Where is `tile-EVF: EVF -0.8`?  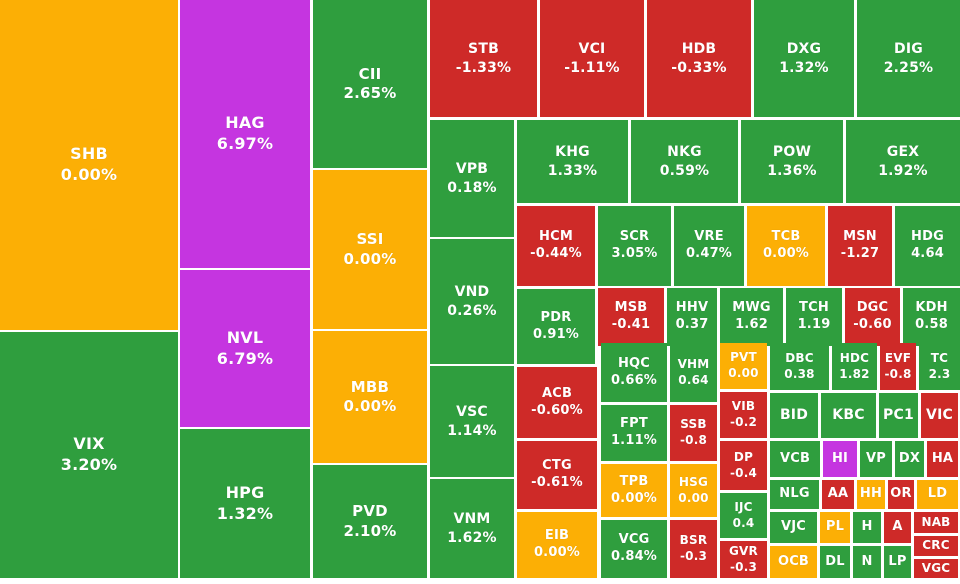 tile-EVF: EVF -0.8 is located at coordinates (898, 366).